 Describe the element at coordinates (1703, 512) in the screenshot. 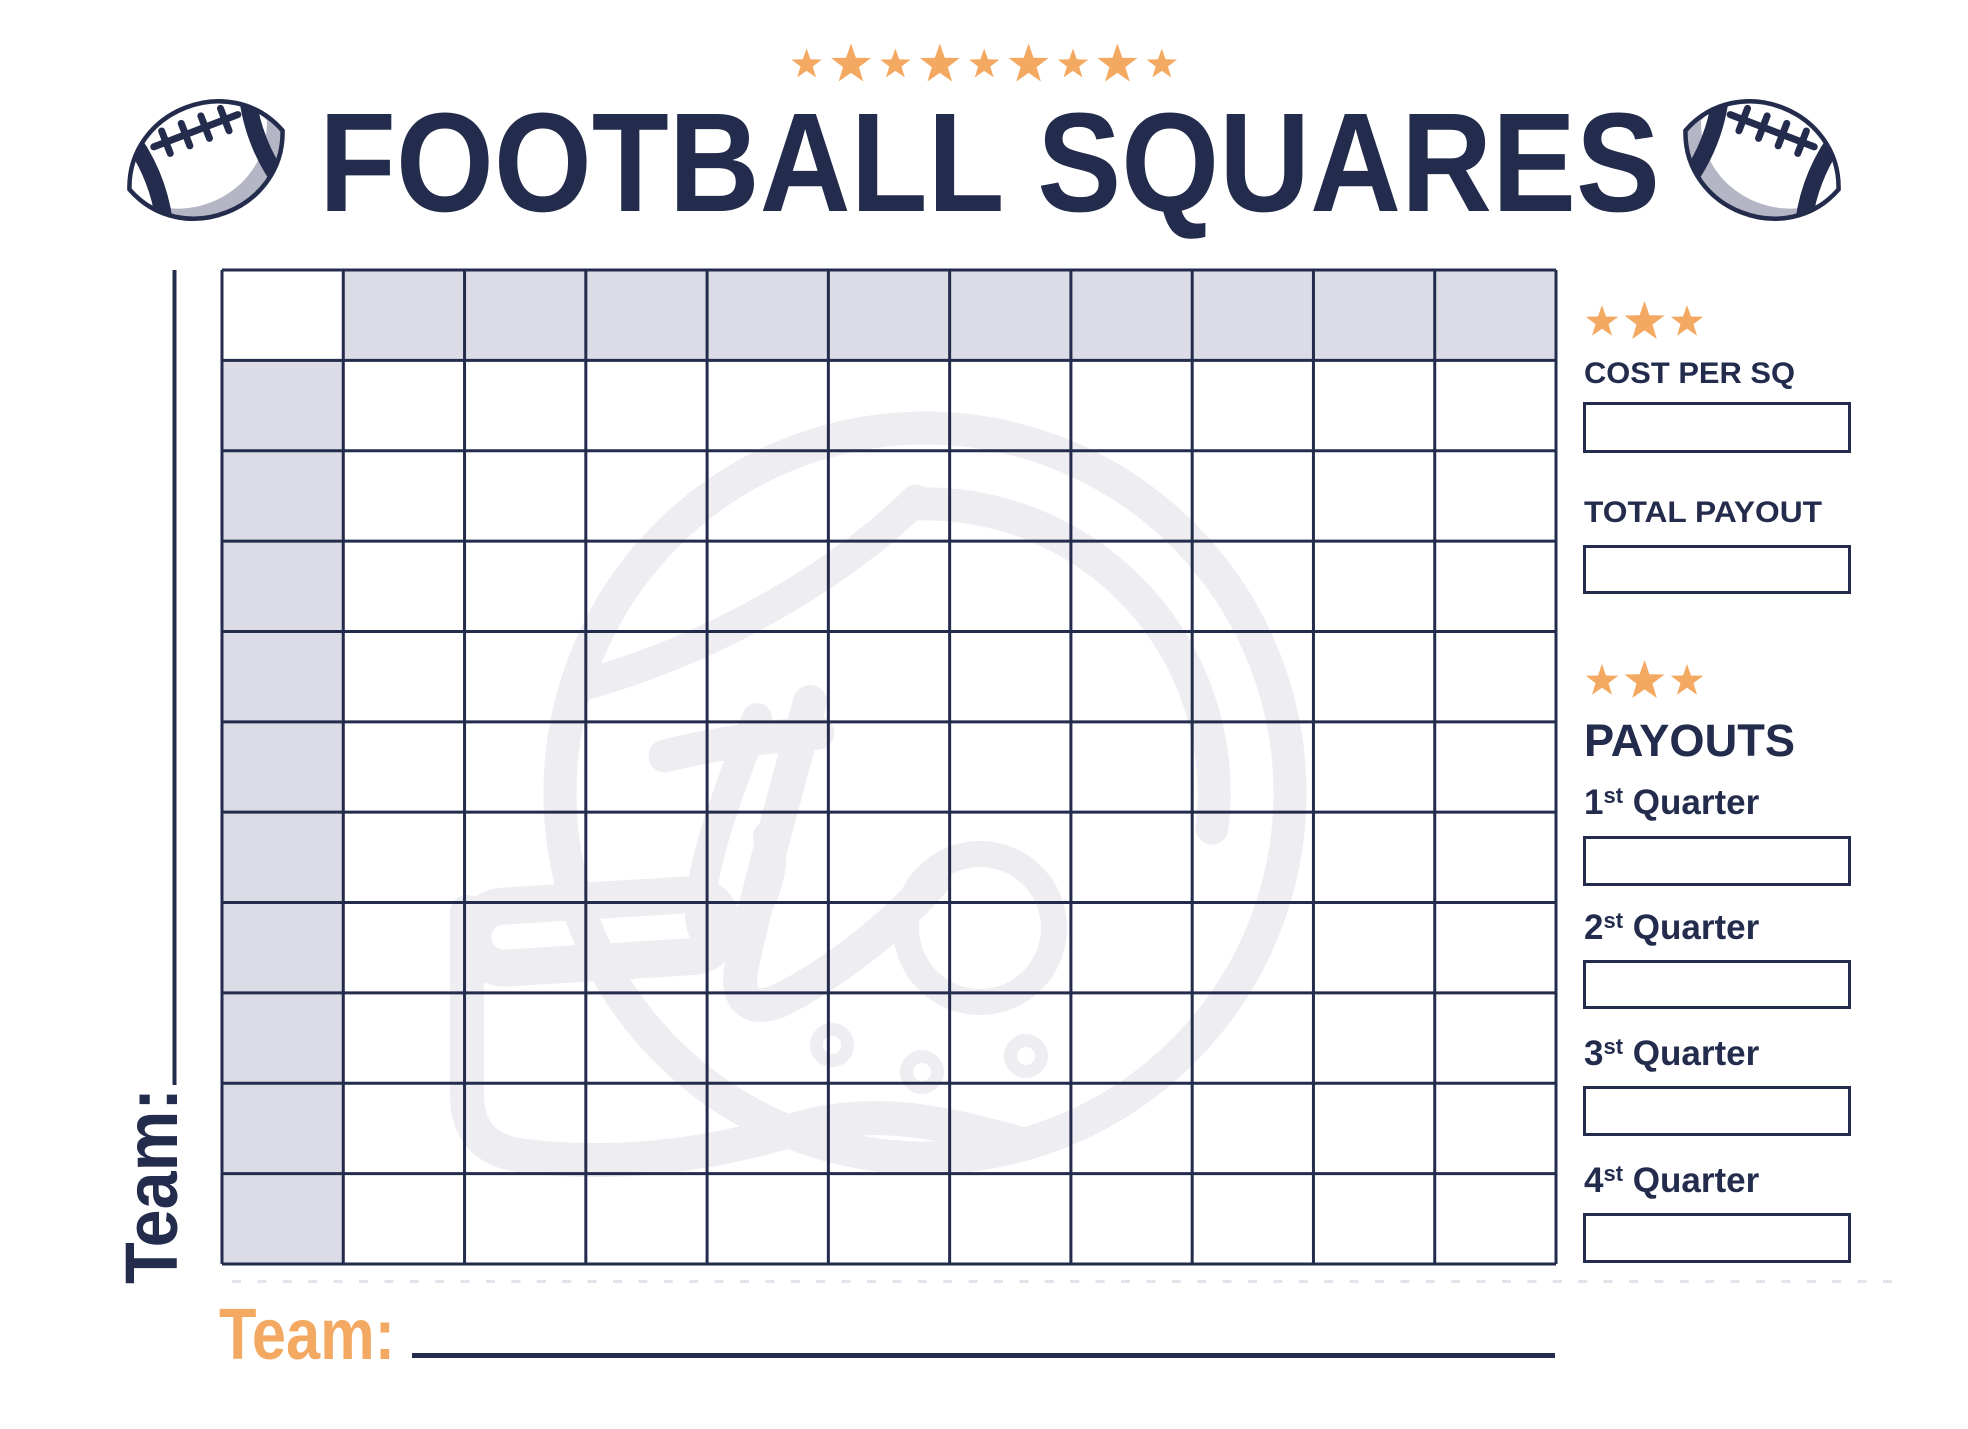

I see `svg-text: TOTAL PAYOUT` at that location.